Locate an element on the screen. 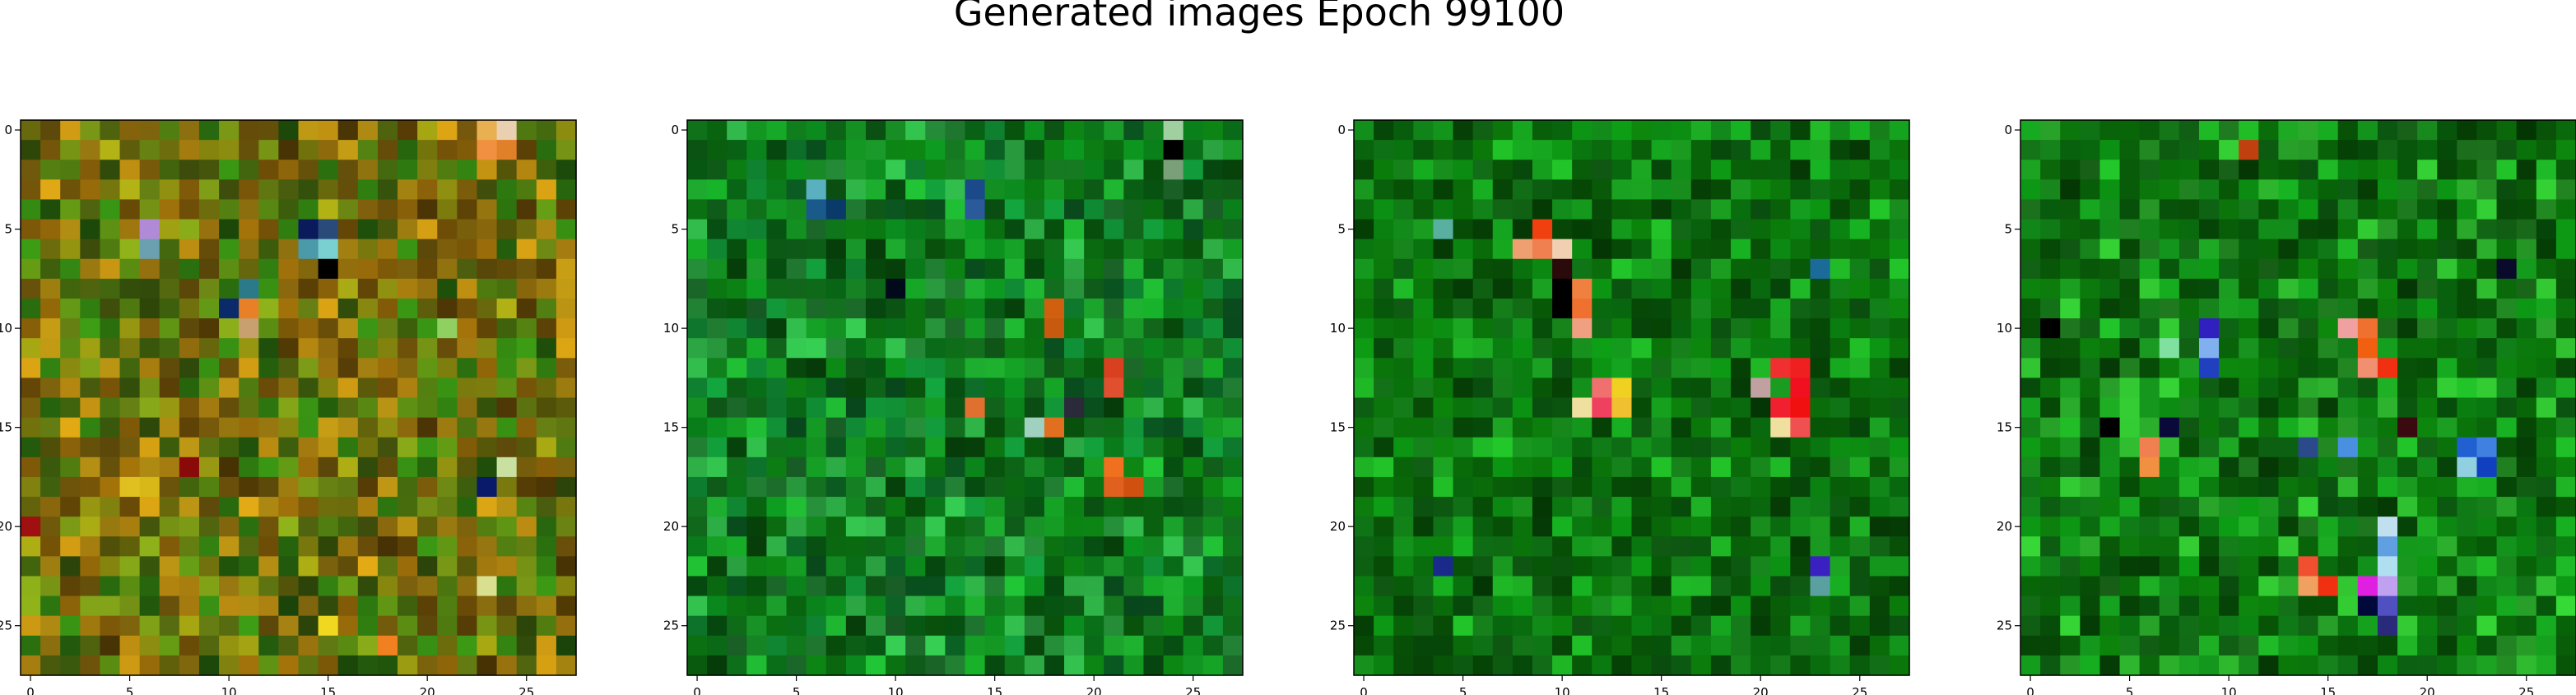 The height and width of the screenshot is (695, 2576). x-tick-label: 20 is located at coordinates (2427, 690).